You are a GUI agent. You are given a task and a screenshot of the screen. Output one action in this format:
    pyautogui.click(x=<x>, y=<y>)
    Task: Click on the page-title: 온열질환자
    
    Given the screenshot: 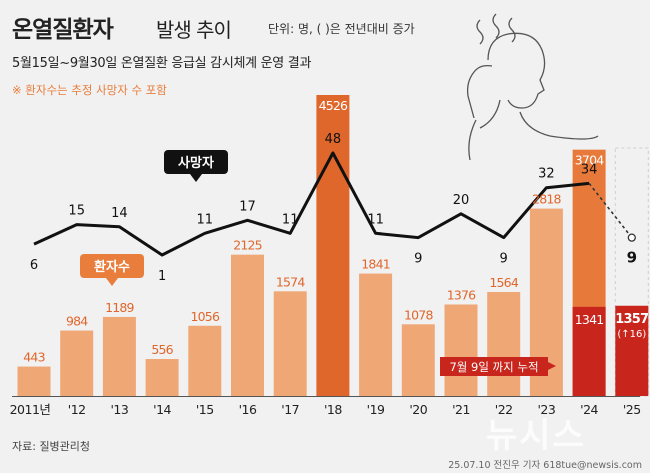 What is the action you would take?
    pyautogui.click(x=63, y=30)
    